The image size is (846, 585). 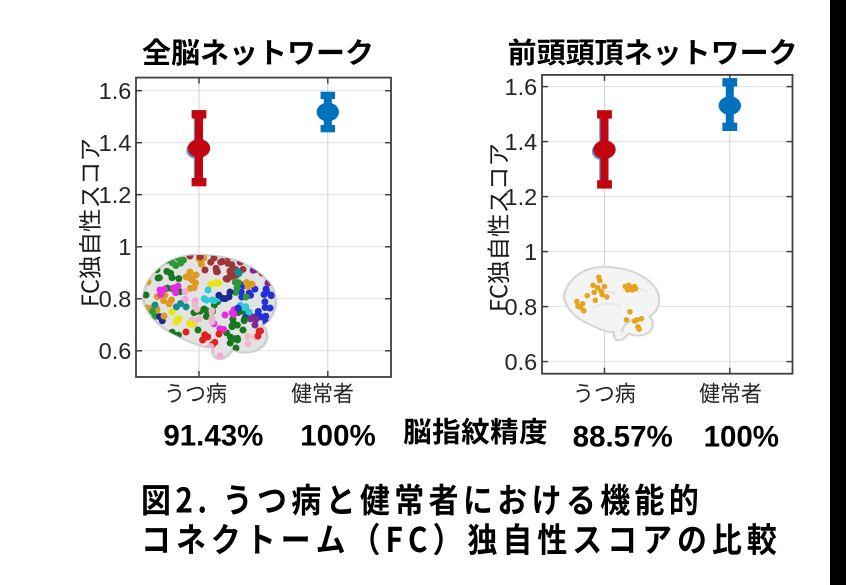 What do you see at coordinates (213, 436) in the screenshot?
I see `svg-text: 91.43%` at bounding box center [213, 436].